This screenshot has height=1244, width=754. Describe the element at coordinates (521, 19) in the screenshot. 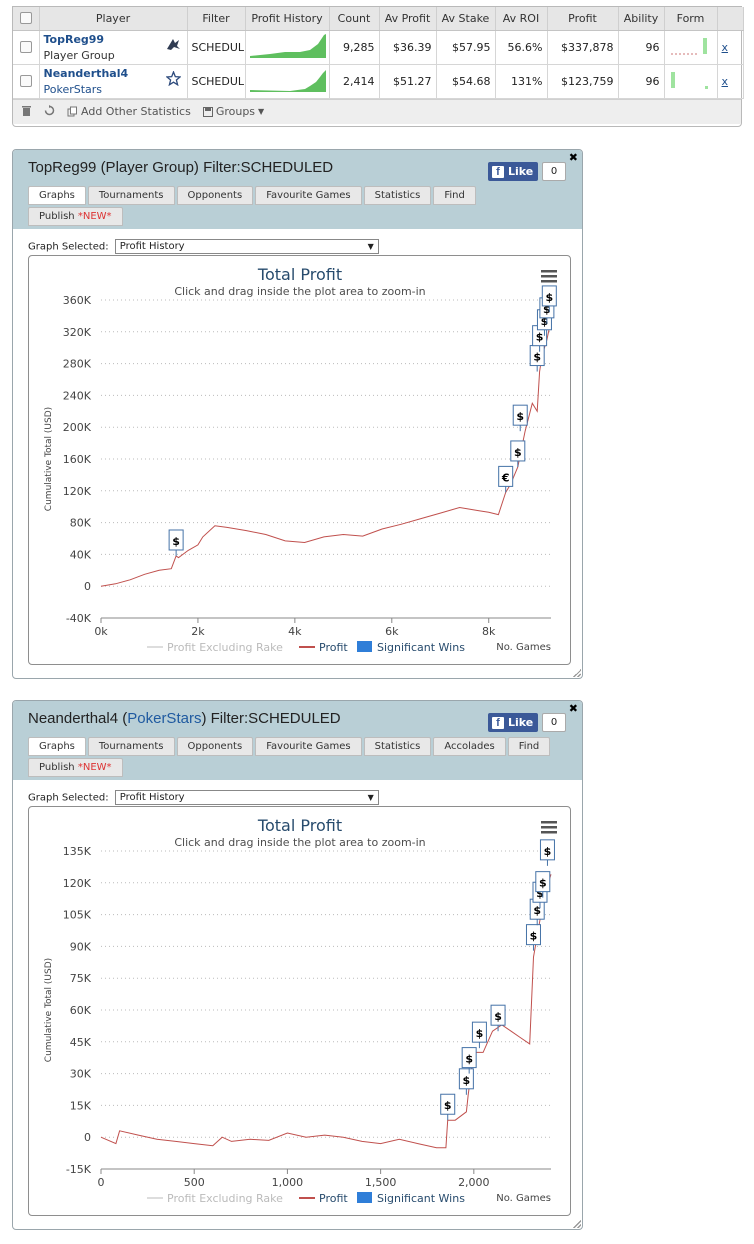

I see `header-av-roi: Av ROI` at that location.